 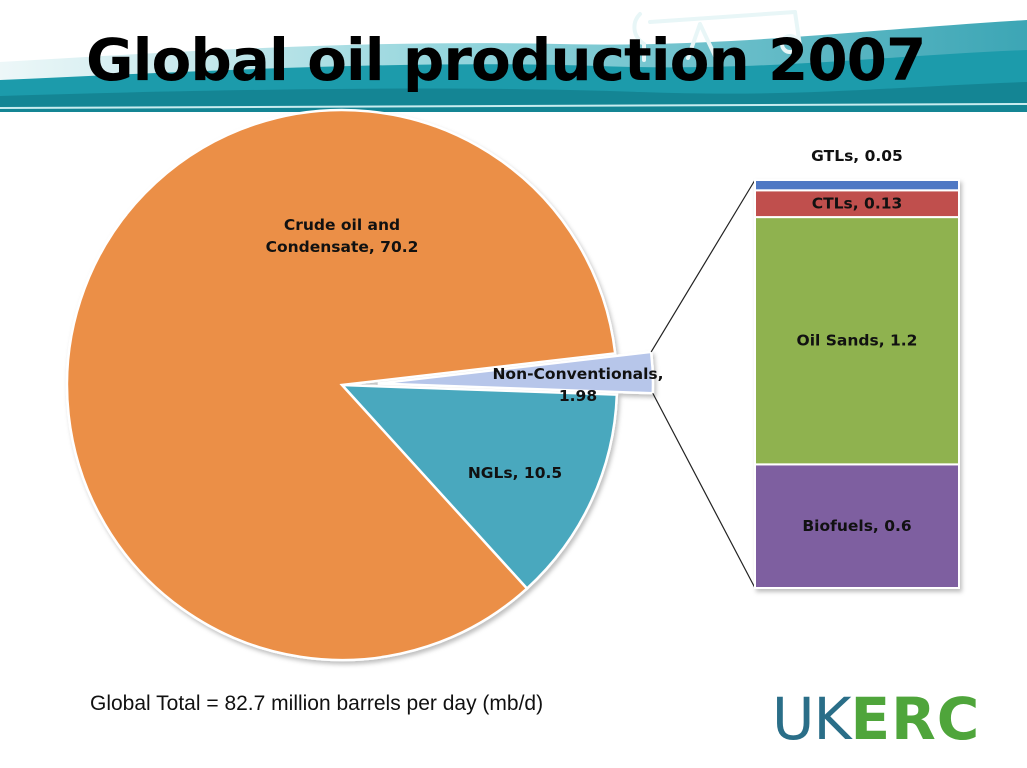 I want to click on bar-segment-biofuels, so click(x=857, y=526).